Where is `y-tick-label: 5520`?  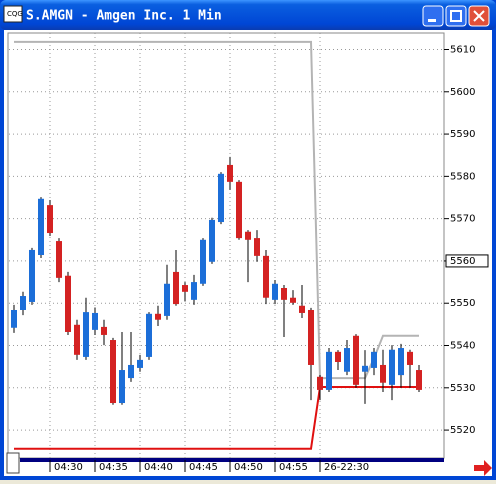
y-tick-label: 5520 is located at coordinates (462, 430).